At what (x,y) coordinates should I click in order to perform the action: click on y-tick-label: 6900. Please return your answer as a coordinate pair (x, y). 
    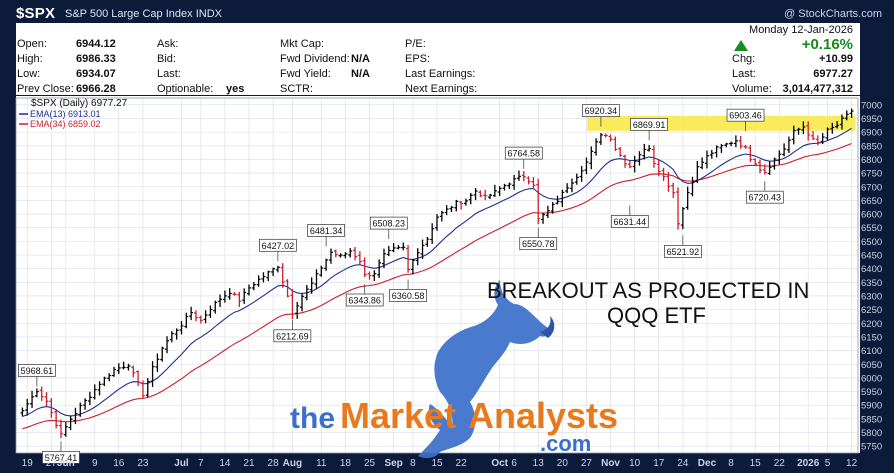
    Looking at the image, I should click on (871, 133).